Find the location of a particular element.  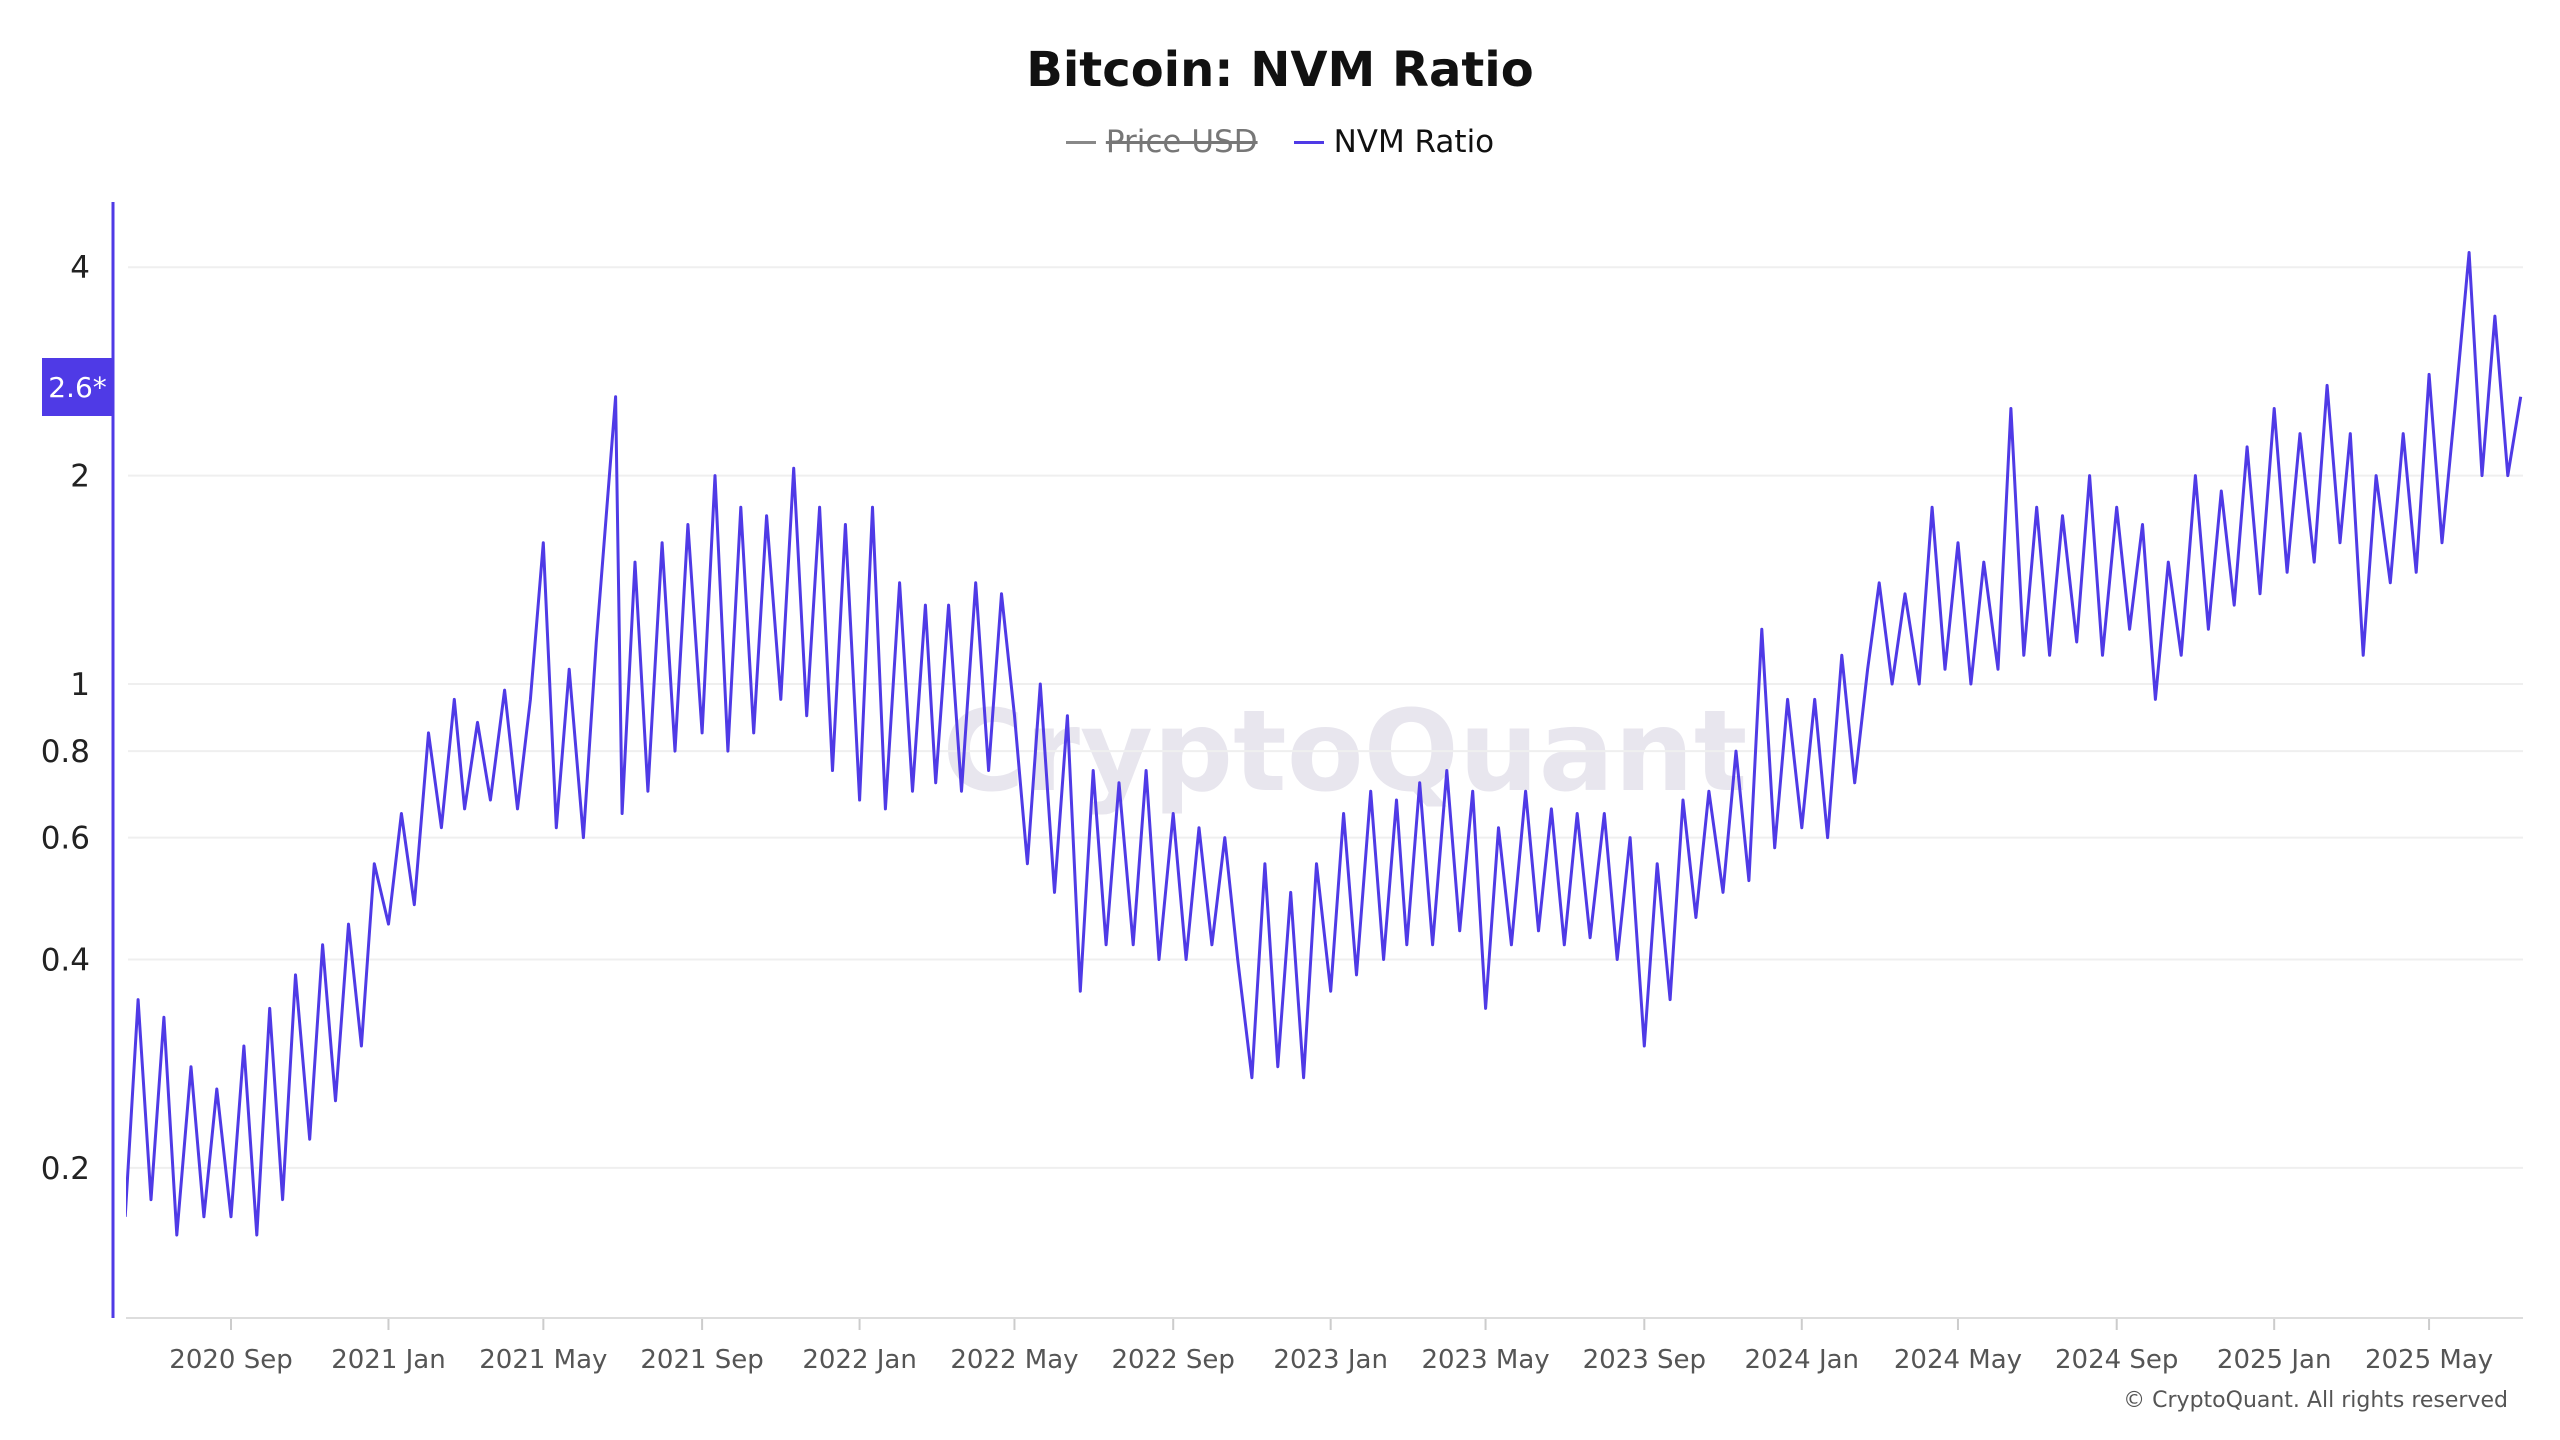

x-tick-label: 2022 Sep is located at coordinates (1172, 1360).